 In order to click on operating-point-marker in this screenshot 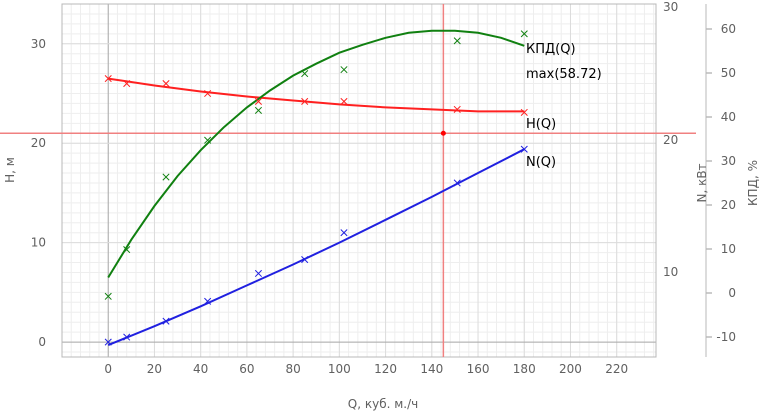, I will do `click(443, 133)`.